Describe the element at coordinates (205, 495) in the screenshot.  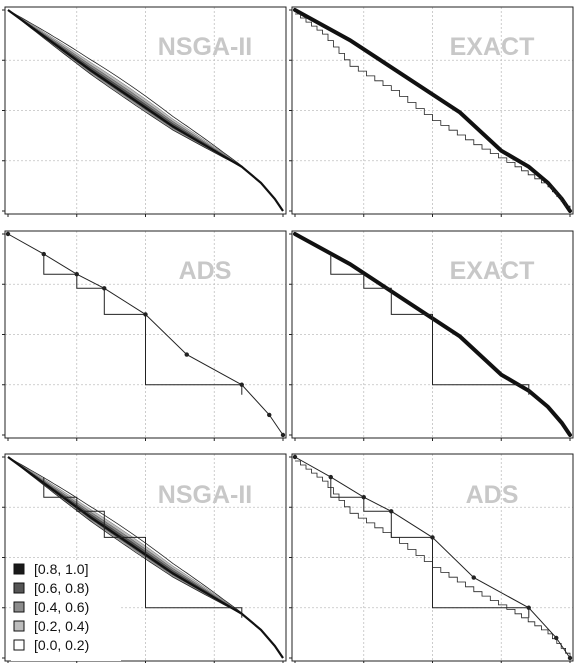
I see `panel-title-5: NSGA-II` at that location.